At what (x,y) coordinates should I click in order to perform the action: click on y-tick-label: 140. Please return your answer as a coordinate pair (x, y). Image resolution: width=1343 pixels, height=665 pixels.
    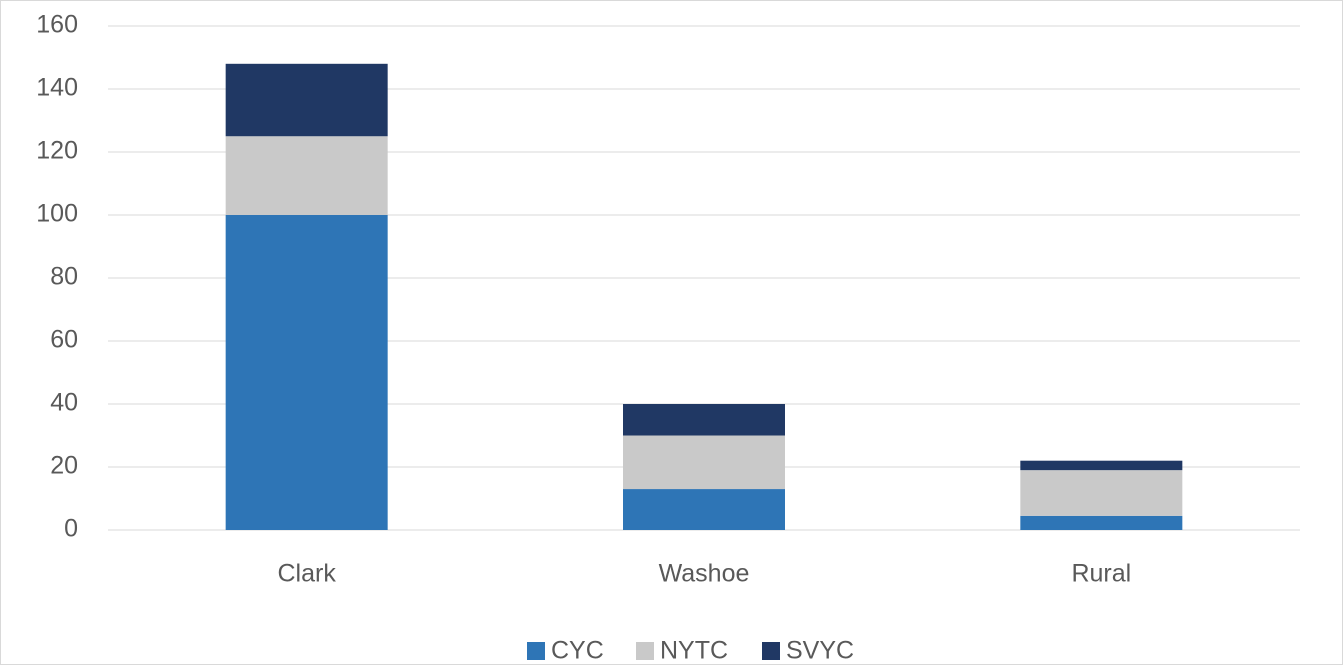
    Looking at the image, I should click on (57, 88).